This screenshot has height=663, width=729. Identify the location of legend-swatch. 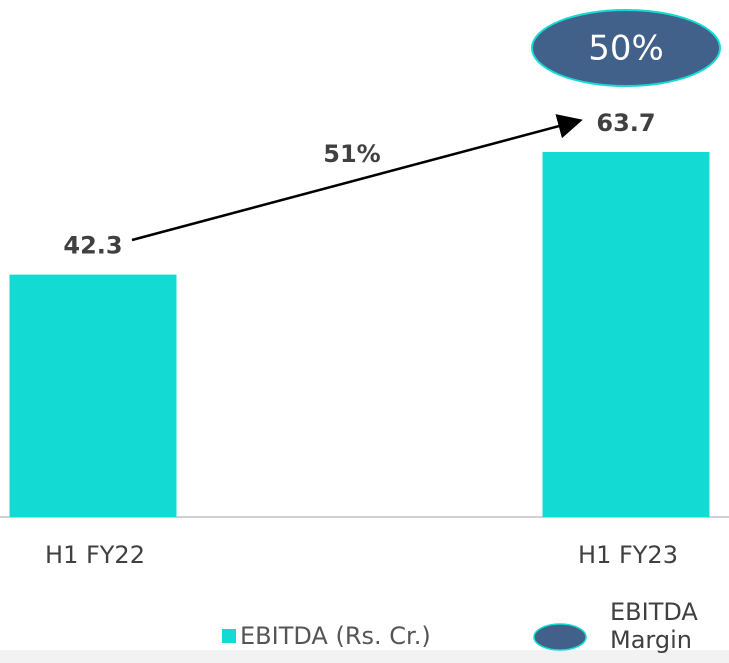
(229, 636).